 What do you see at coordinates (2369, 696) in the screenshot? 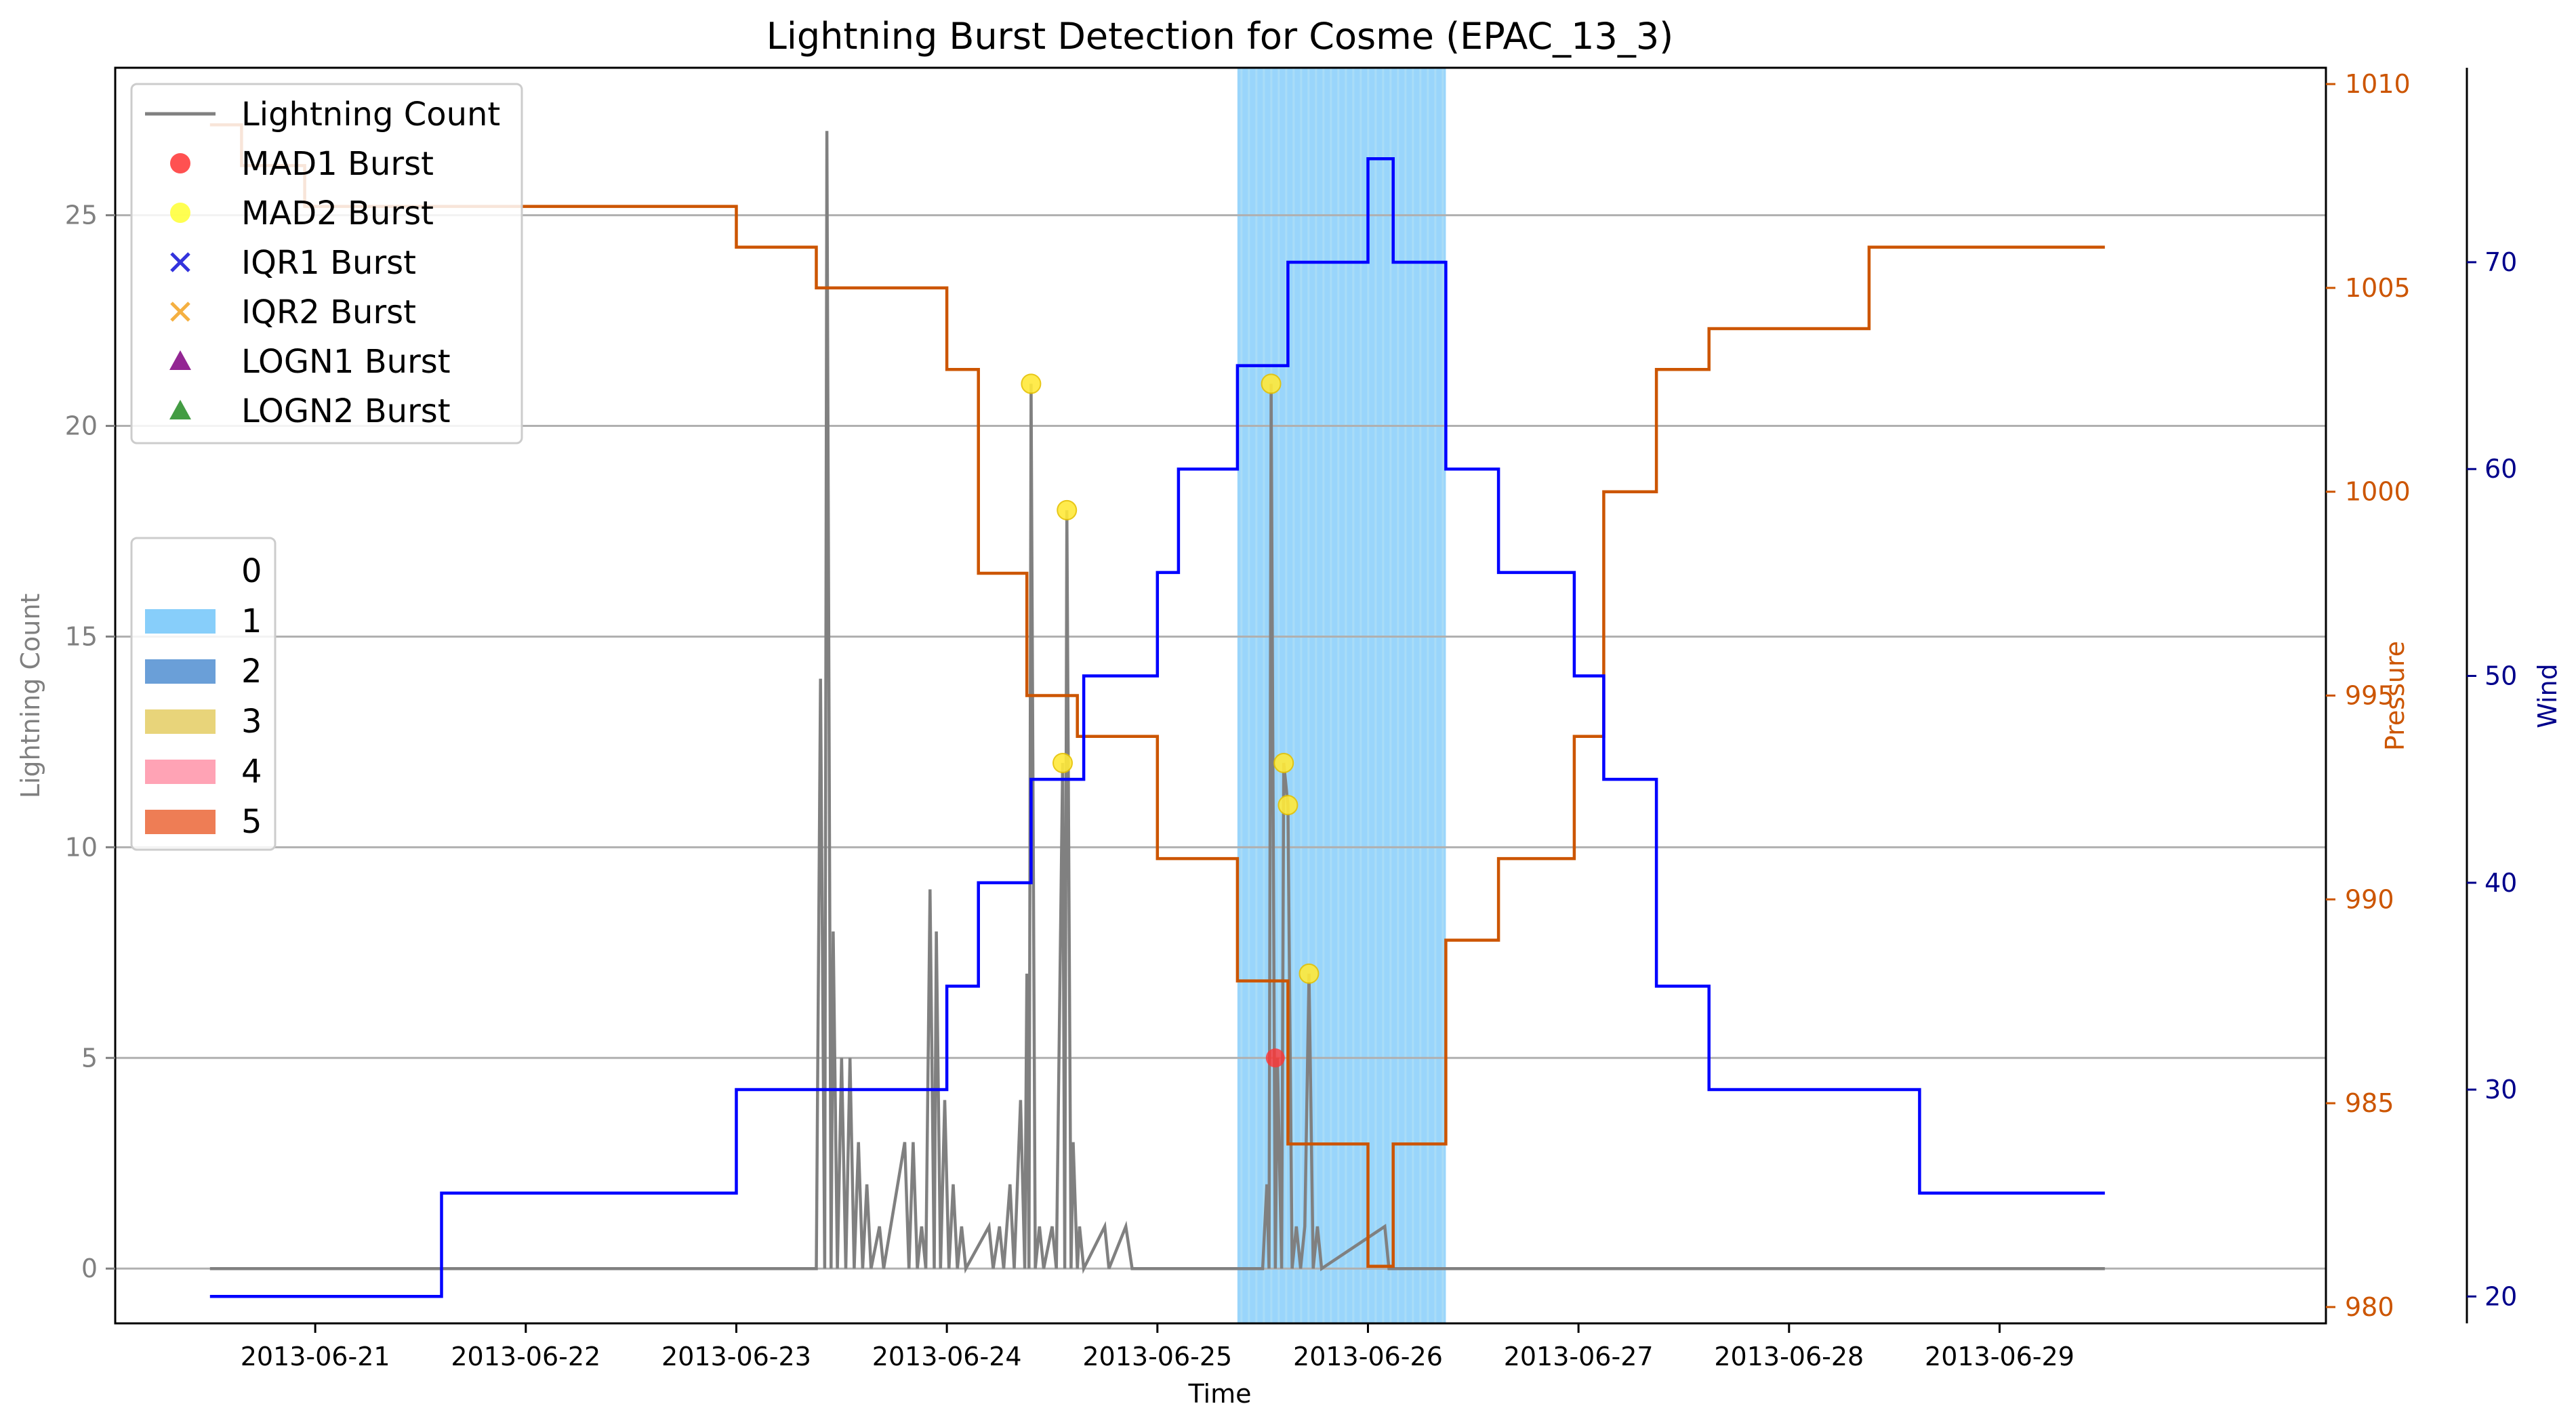
I see `pressure-tick-label: 995` at bounding box center [2369, 696].